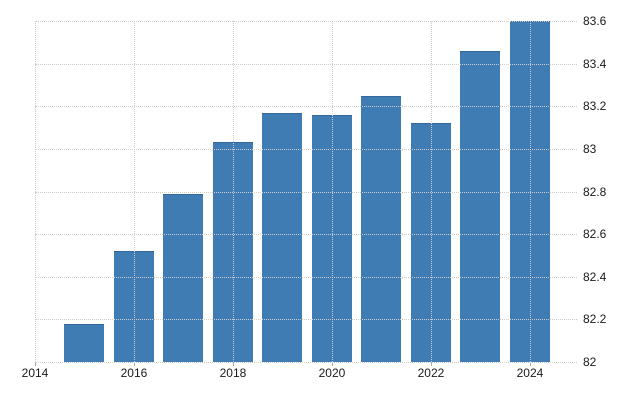 The height and width of the screenshot is (400, 640). What do you see at coordinates (530, 373) in the screenshot?
I see `x-axis-tick-label: 2024` at bounding box center [530, 373].